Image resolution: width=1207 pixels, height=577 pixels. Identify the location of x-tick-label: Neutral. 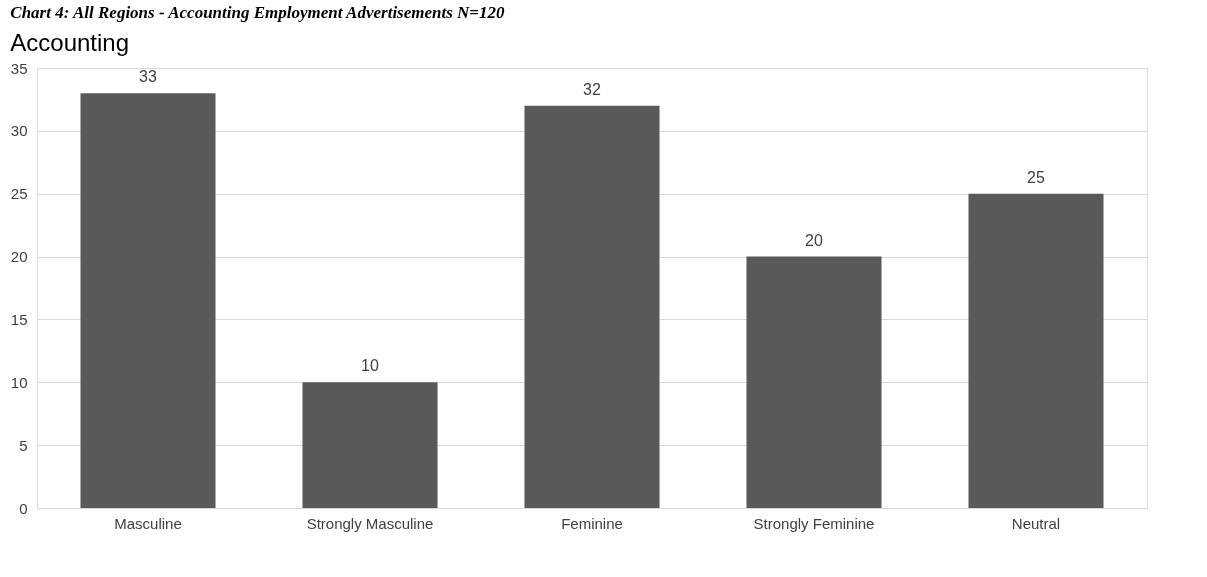
(1036, 523).